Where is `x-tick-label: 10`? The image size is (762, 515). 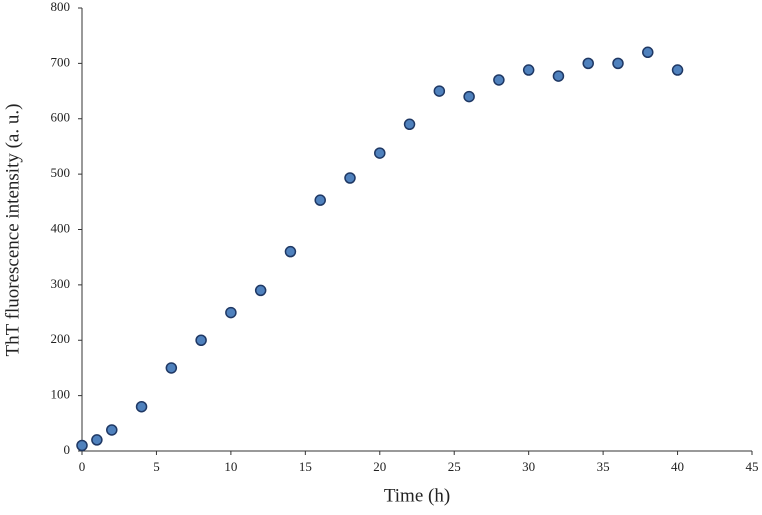
x-tick-label: 10 is located at coordinates (230, 466).